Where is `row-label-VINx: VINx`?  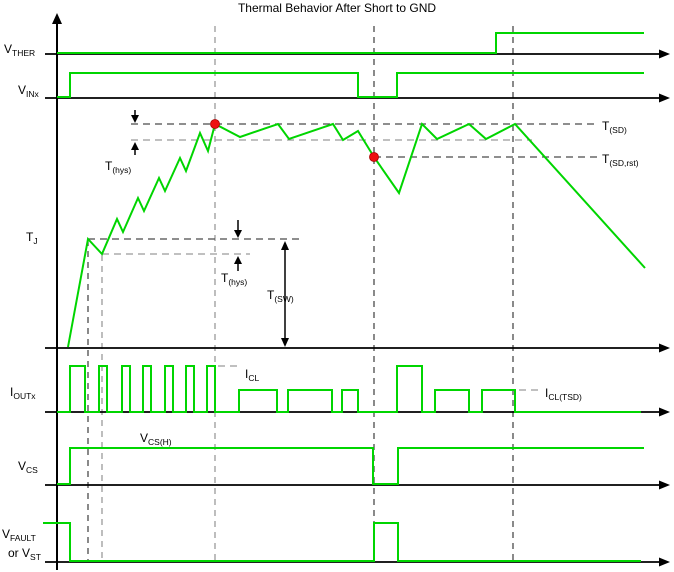
row-label-VINx: VINx is located at coordinates (29, 91).